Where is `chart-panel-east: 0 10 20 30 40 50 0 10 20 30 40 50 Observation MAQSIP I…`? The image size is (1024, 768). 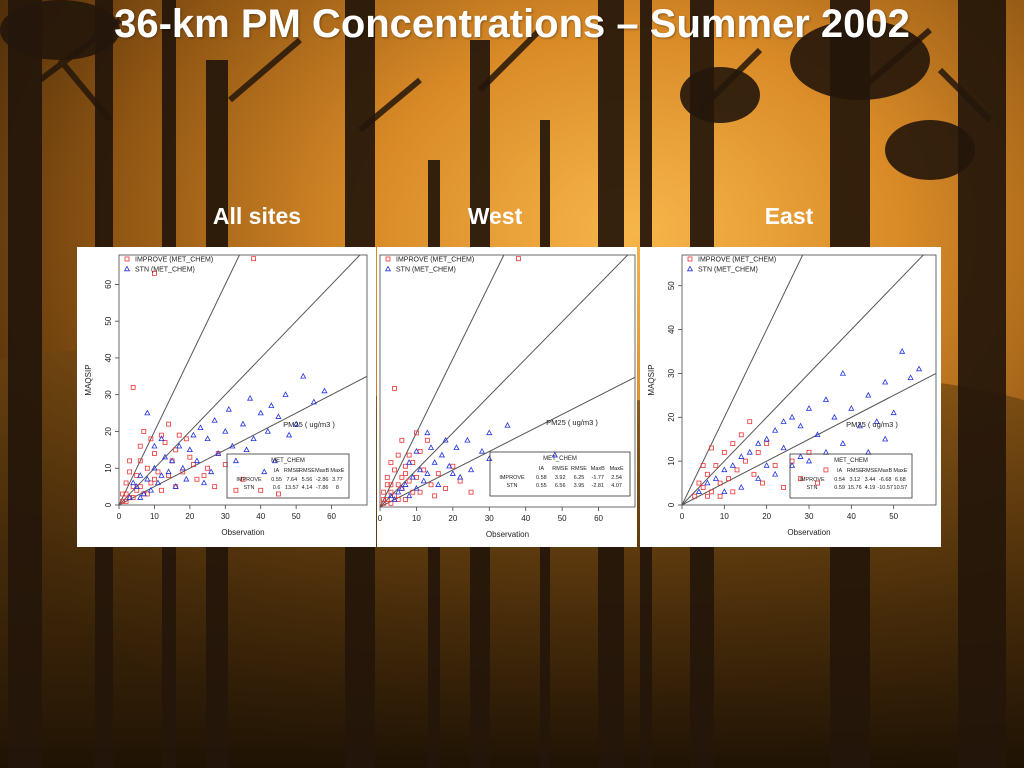 chart-panel-east: 0 10 20 30 40 50 0 10 20 30 40 50 Observation MAQSIP I… is located at coordinates (790, 397).